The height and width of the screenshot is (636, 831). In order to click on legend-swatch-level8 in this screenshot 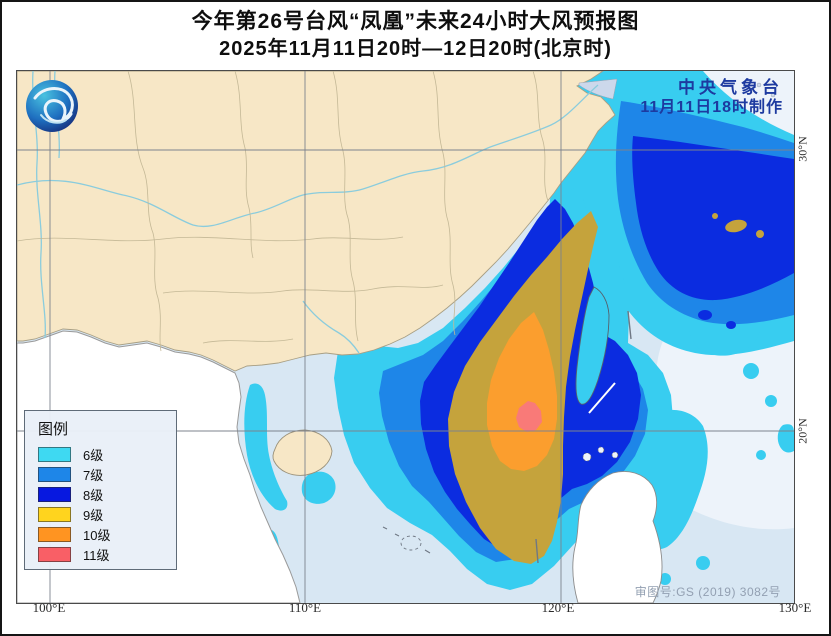, I will do `click(54, 494)`.